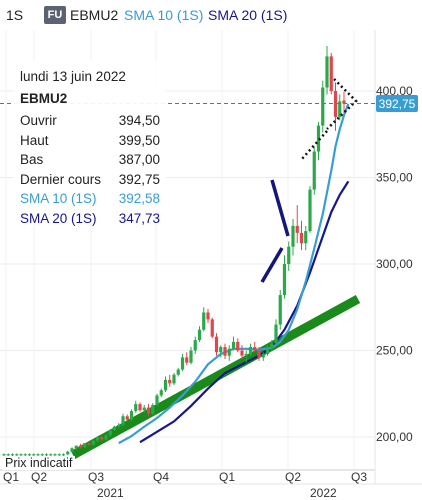  What do you see at coordinates (139, 159) in the screenshot?
I see `info-value: 387,00` at bounding box center [139, 159].